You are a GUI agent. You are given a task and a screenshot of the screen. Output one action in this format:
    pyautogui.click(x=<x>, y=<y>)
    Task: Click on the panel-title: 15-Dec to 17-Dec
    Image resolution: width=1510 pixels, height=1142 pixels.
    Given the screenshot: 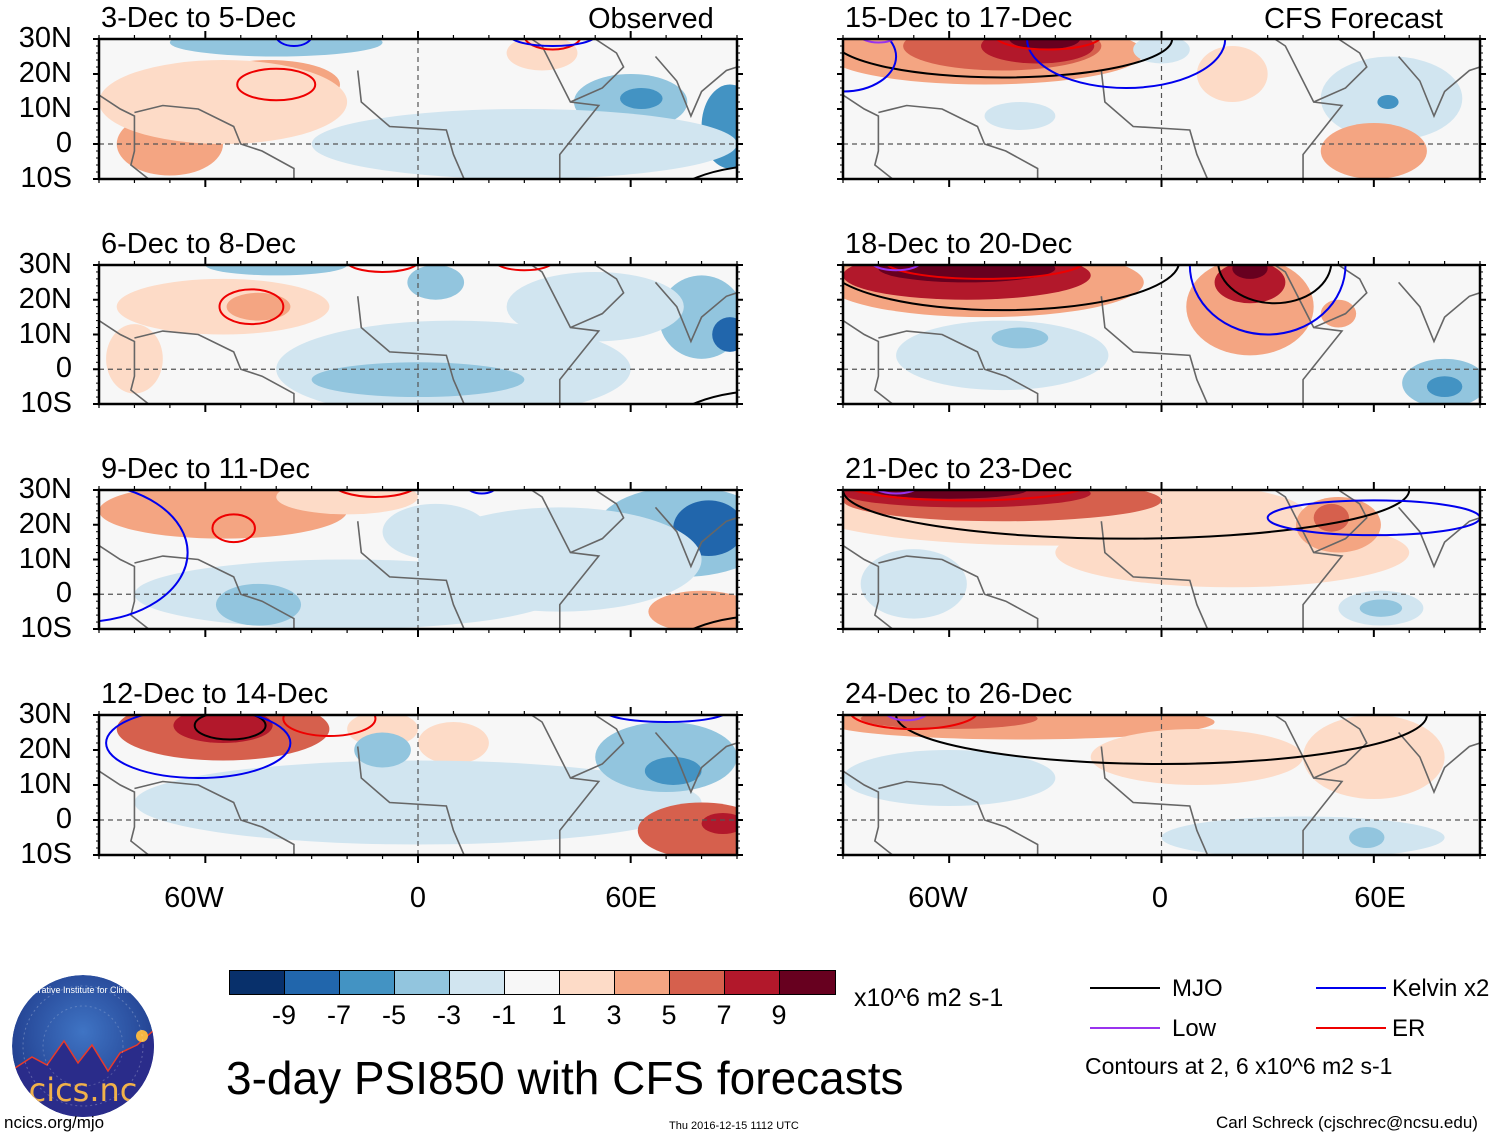 What is the action you would take?
    pyautogui.click(x=959, y=18)
    